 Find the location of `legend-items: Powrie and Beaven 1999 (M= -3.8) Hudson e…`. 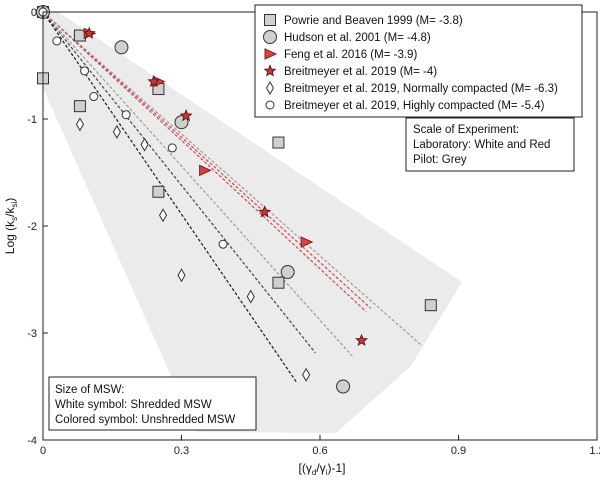

legend-items: Powrie and Beaven 1999 (M= -3.8) Hudson e… is located at coordinates (410, 63).